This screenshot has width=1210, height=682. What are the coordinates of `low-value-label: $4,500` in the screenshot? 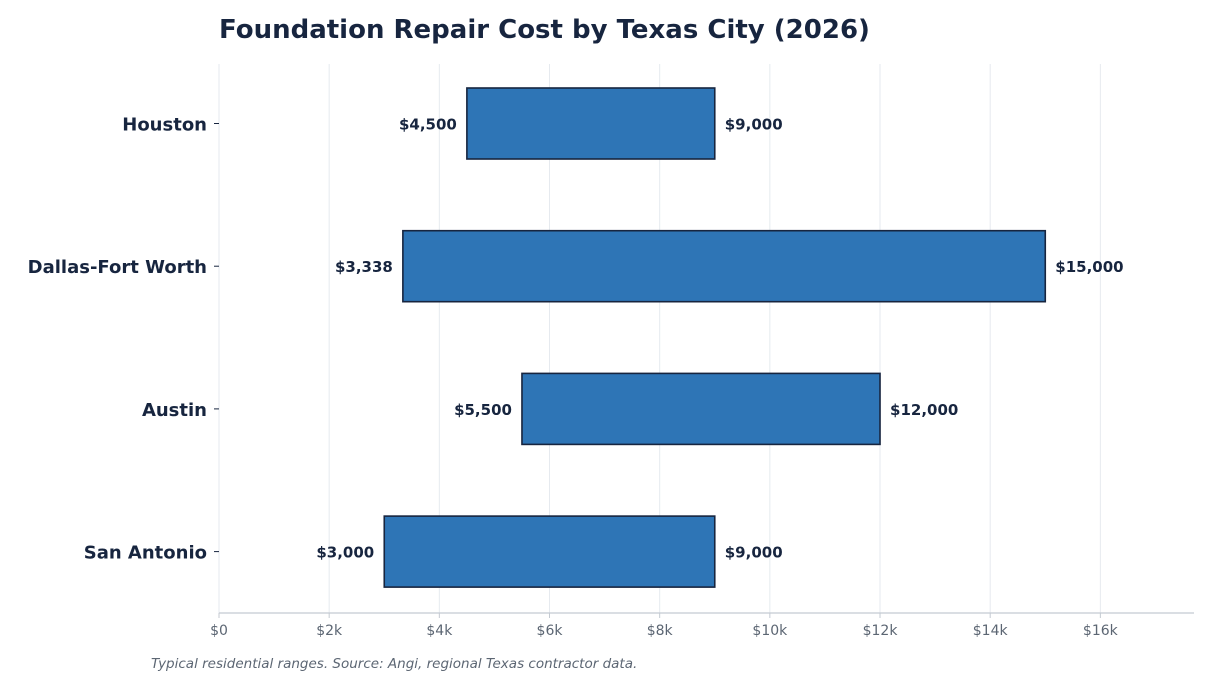 It's located at (428, 125).